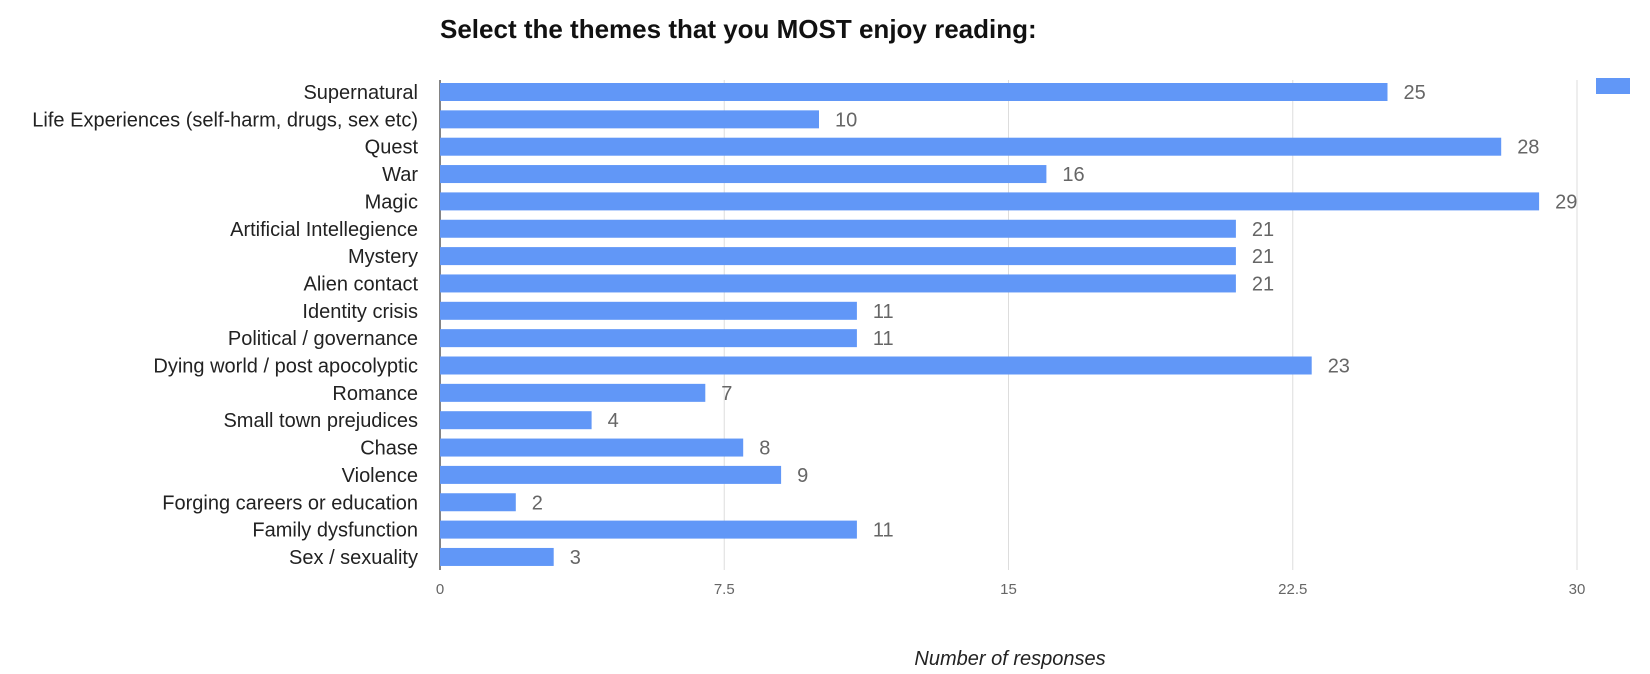 Image resolution: width=1650 pixels, height=674 pixels. I want to click on x-tick-labels: 0 7.5 15 22.5 30, so click(1011, 589).